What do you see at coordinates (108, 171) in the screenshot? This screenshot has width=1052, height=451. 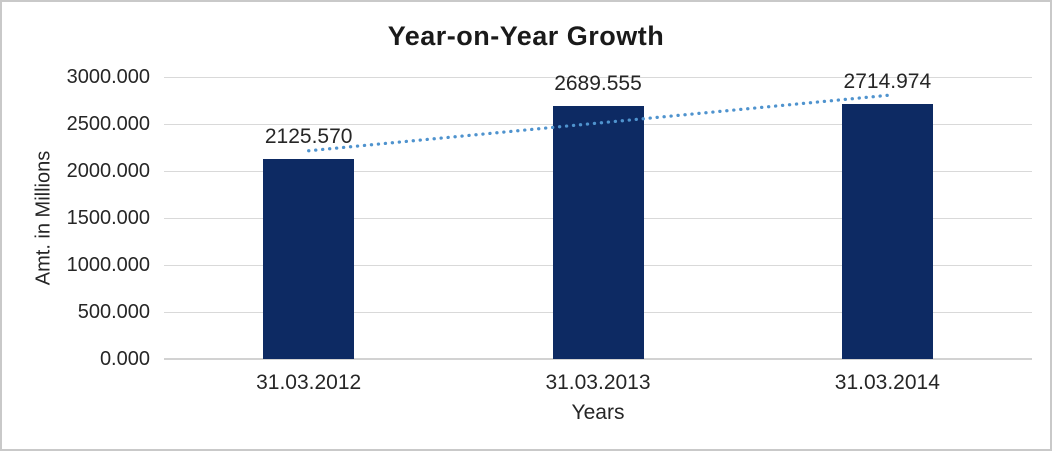 I see `y-tick-label: 2000.000` at bounding box center [108, 171].